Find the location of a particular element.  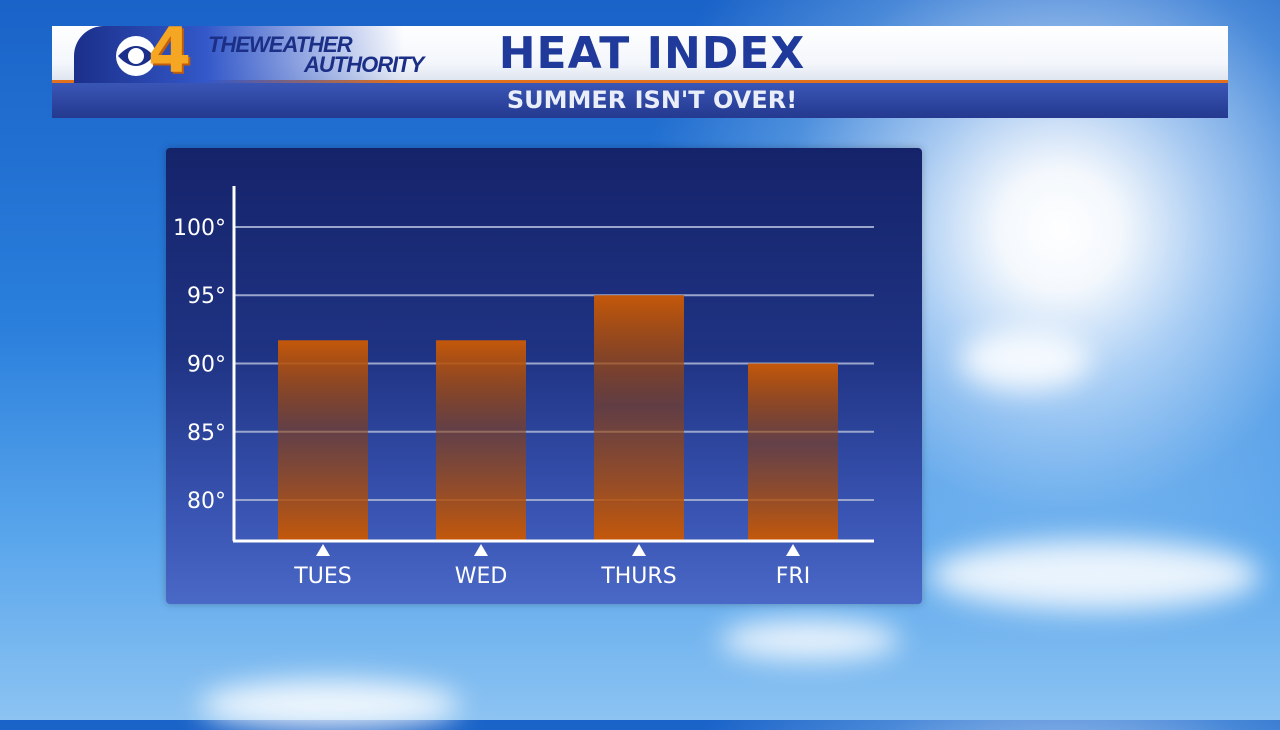

x-category-label: WED is located at coordinates (481, 576).